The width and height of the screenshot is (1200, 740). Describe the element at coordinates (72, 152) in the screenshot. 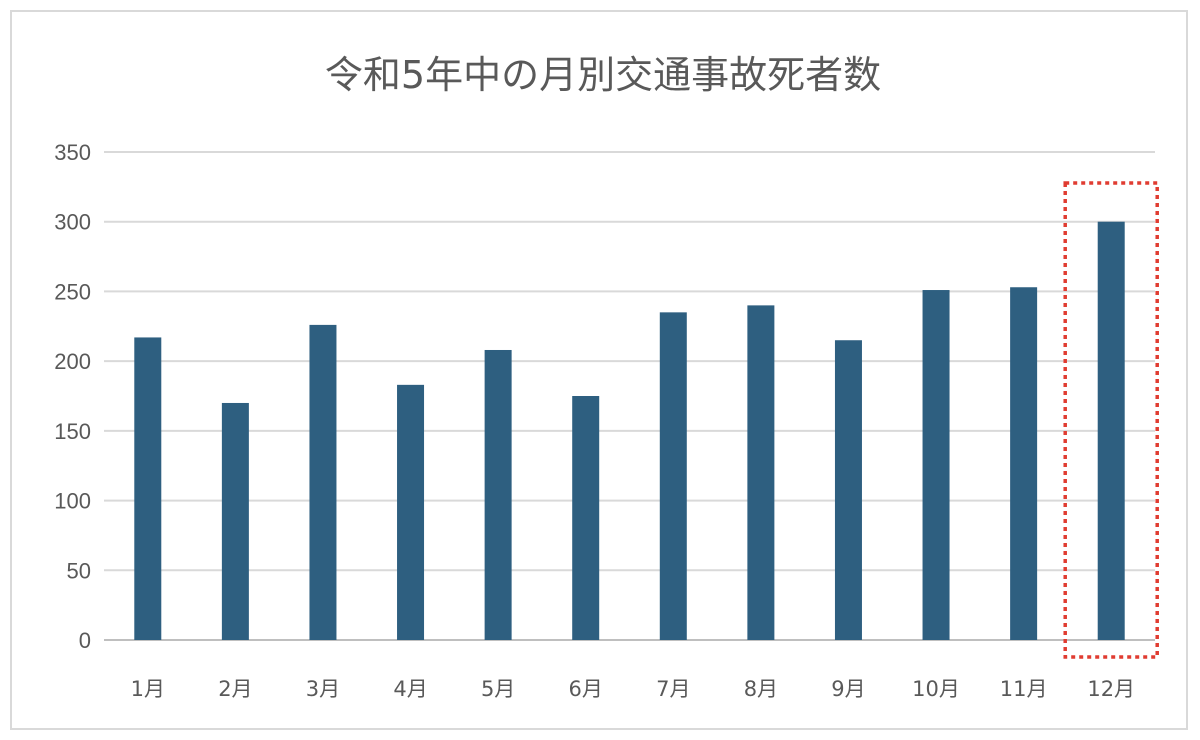

I see `y-tick-label: 350` at that location.